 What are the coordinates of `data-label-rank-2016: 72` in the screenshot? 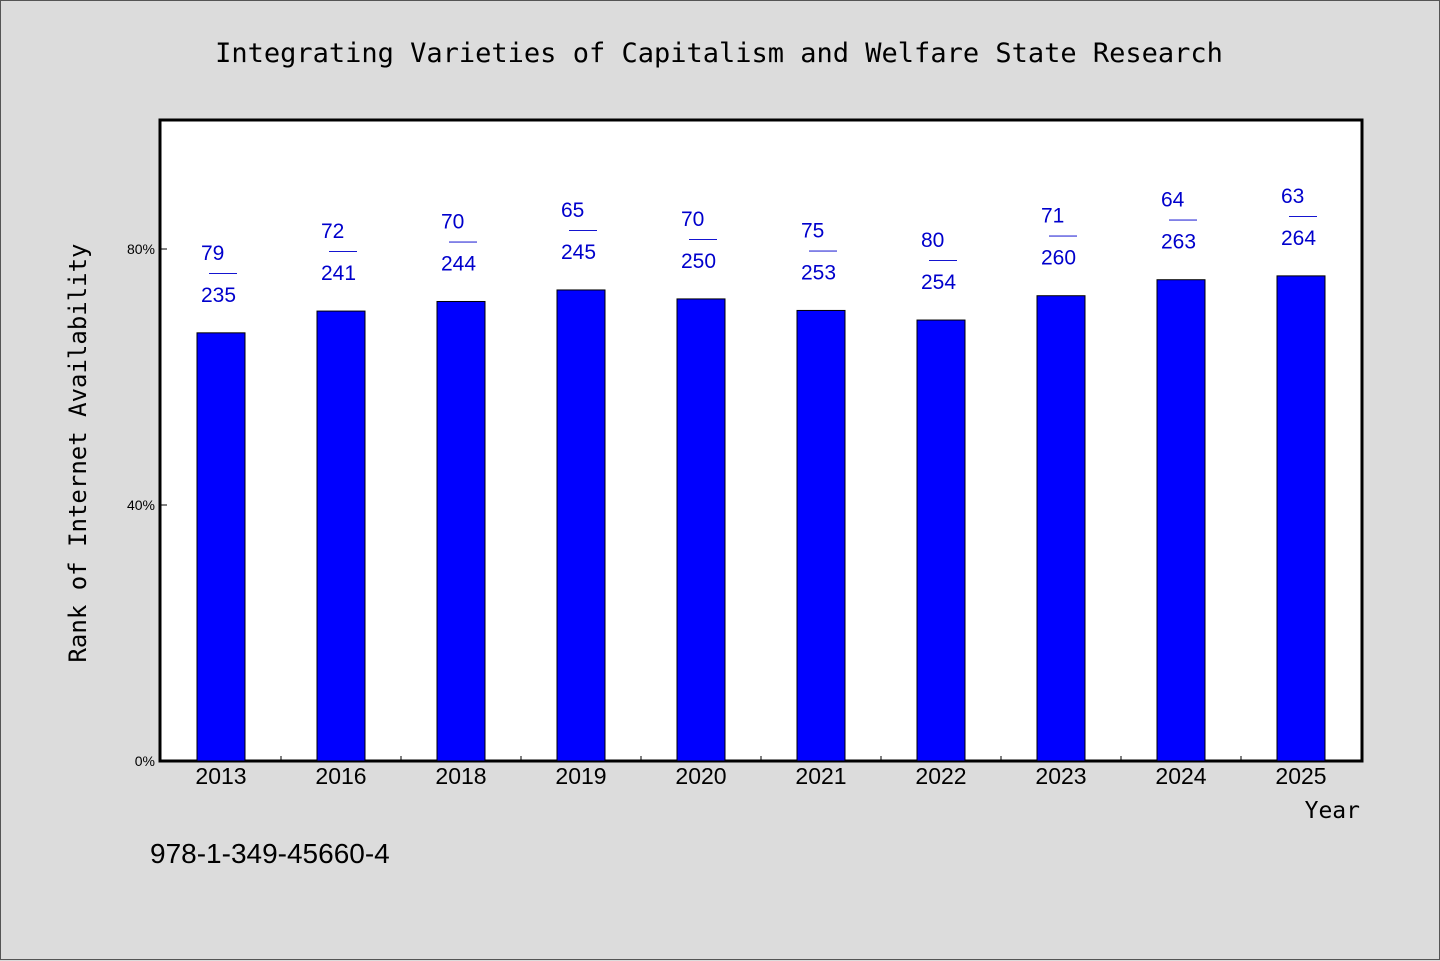 It's located at (332, 231).